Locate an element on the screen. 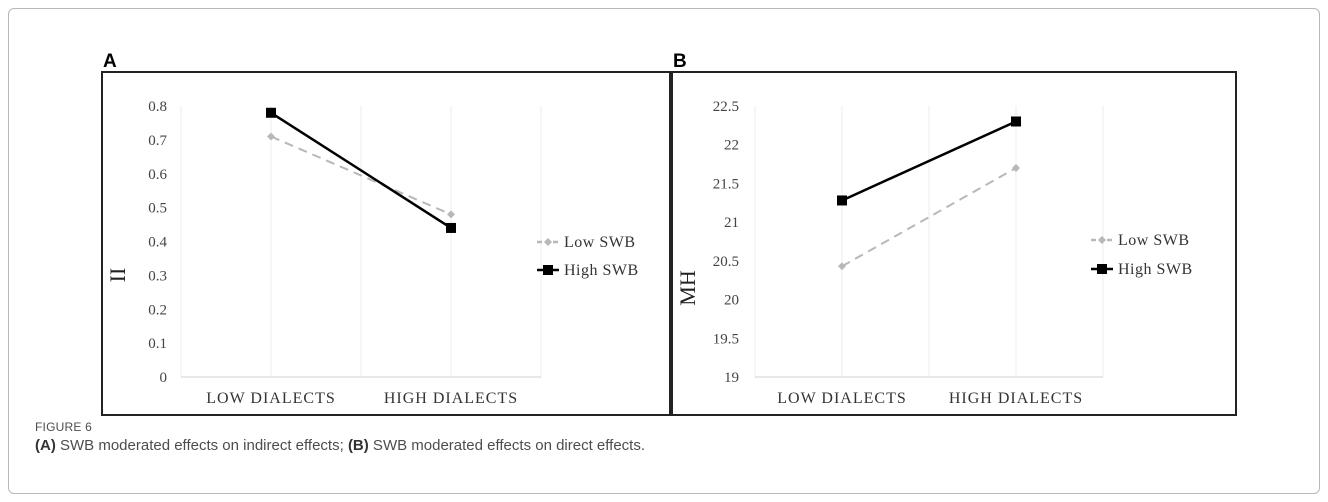 The image size is (1328, 502). y-tick-label: 20.5 is located at coordinates (726, 262).